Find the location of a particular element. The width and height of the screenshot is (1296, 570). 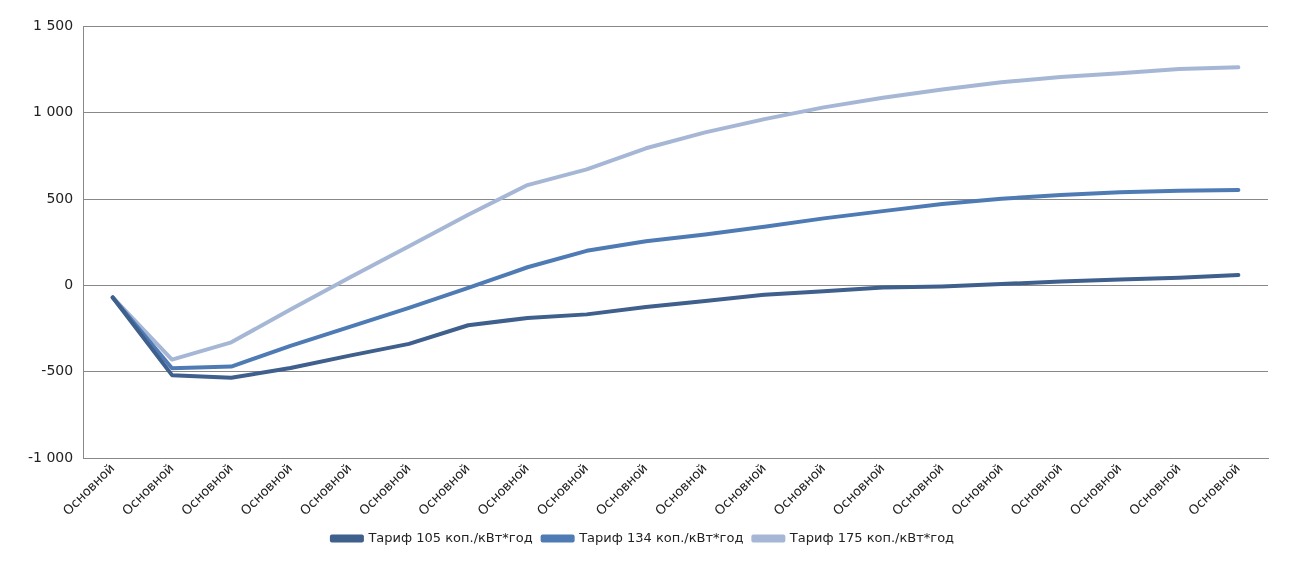

legend-label: Тариф 105 коп./кВт*год is located at coordinates (450, 537).